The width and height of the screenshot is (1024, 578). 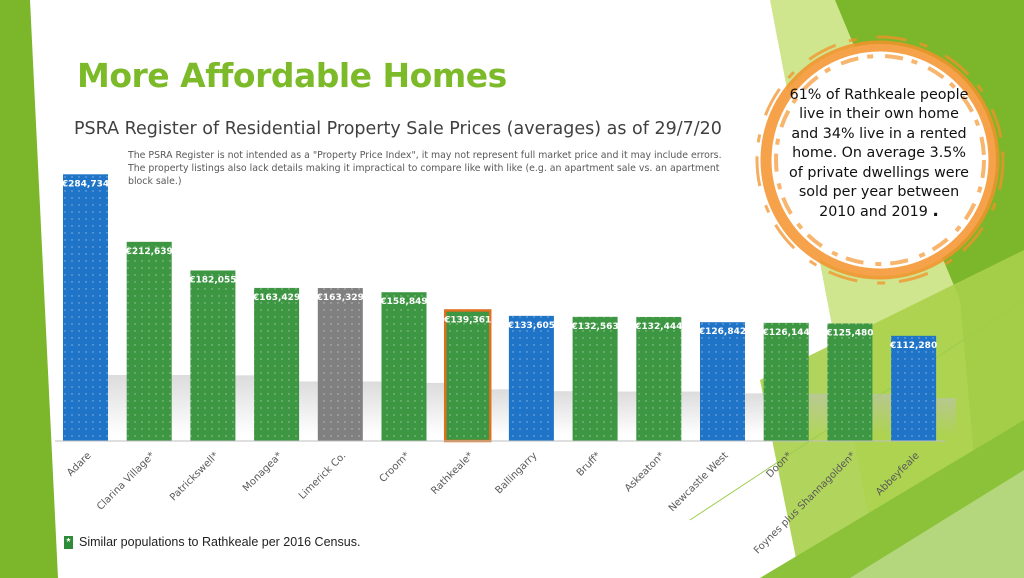 I want to click on callout-line: 2010 and 2019, so click(x=873, y=212).